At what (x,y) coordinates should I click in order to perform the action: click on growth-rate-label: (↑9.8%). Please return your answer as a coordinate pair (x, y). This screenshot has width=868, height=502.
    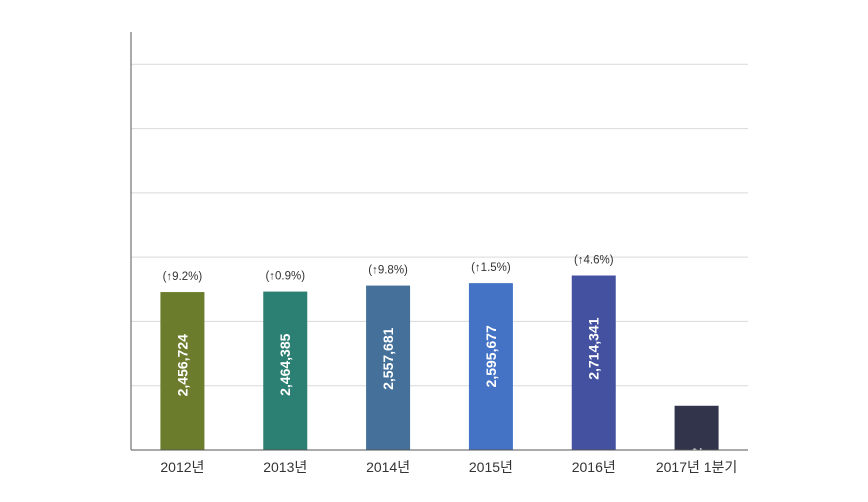
    Looking at the image, I should click on (388, 271).